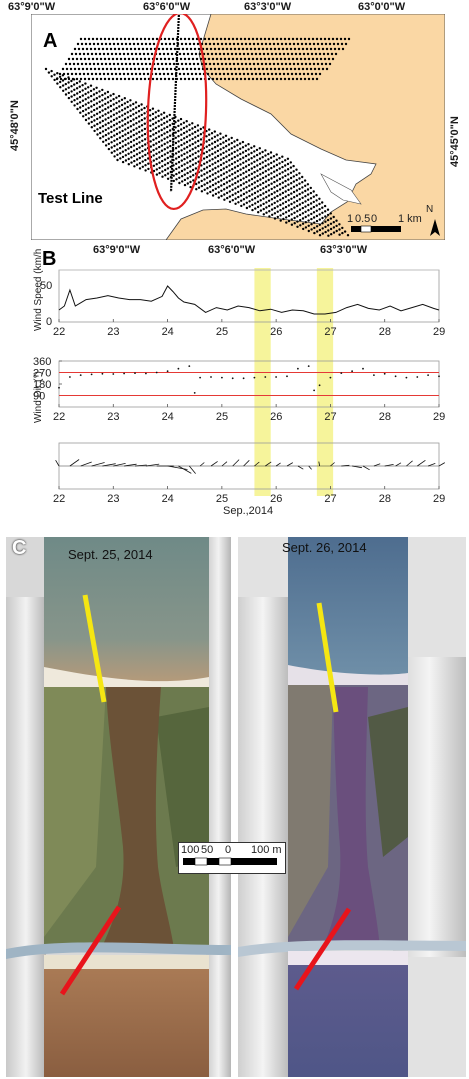 The width and height of the screenshot is (469, 1079). What do you see at coordinates (439, 417) in the screenshot?
I see `x-tick-label: 29` at bounding box center [439, 417].